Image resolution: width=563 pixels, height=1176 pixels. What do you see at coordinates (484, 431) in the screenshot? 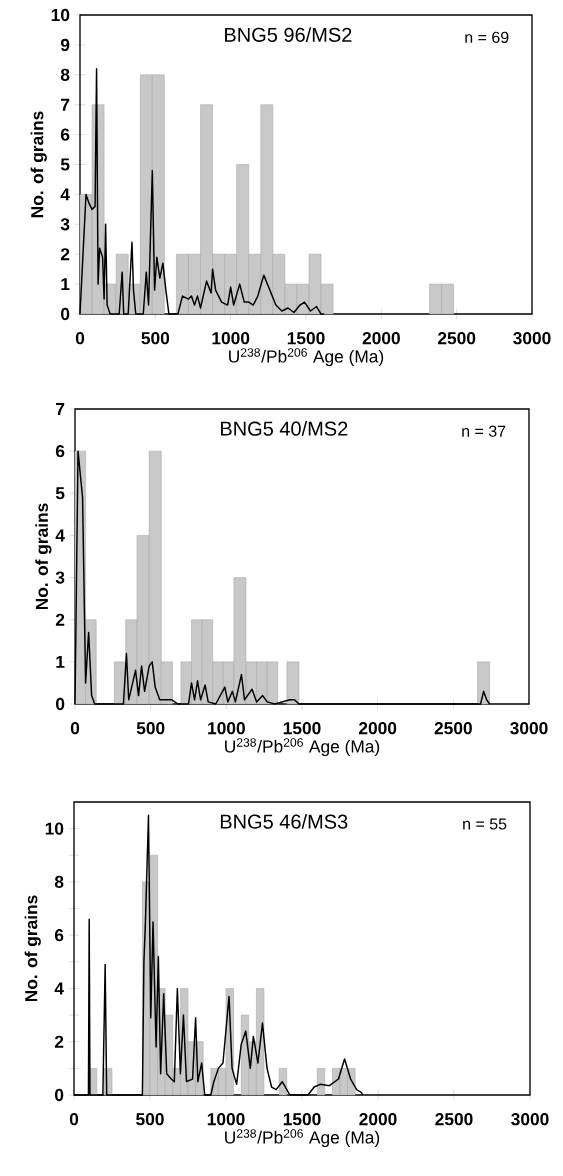
I see `annotation: n = 37` at bounding box center [484, 431].